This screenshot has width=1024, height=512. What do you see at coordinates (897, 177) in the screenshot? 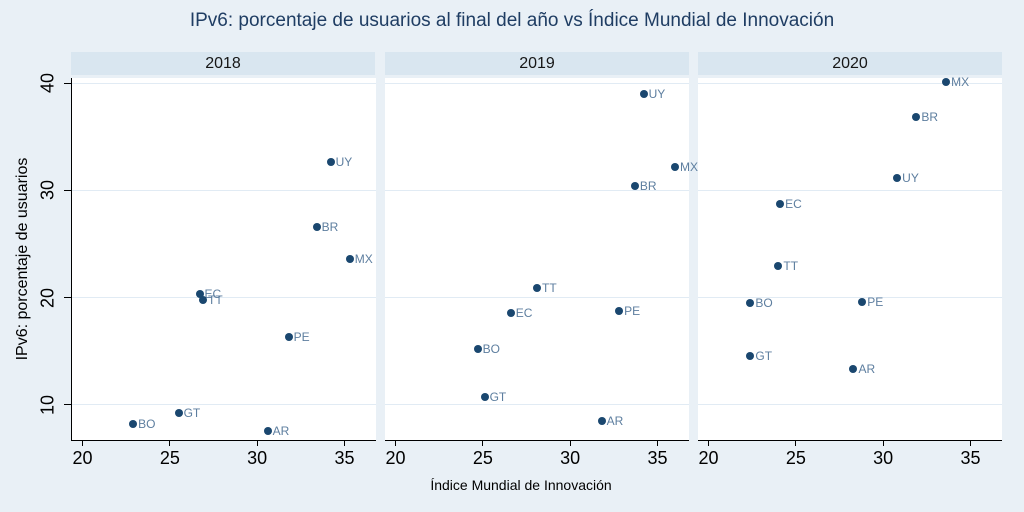
I see `data-point-2020-UY` at bounding box center [897, 177].